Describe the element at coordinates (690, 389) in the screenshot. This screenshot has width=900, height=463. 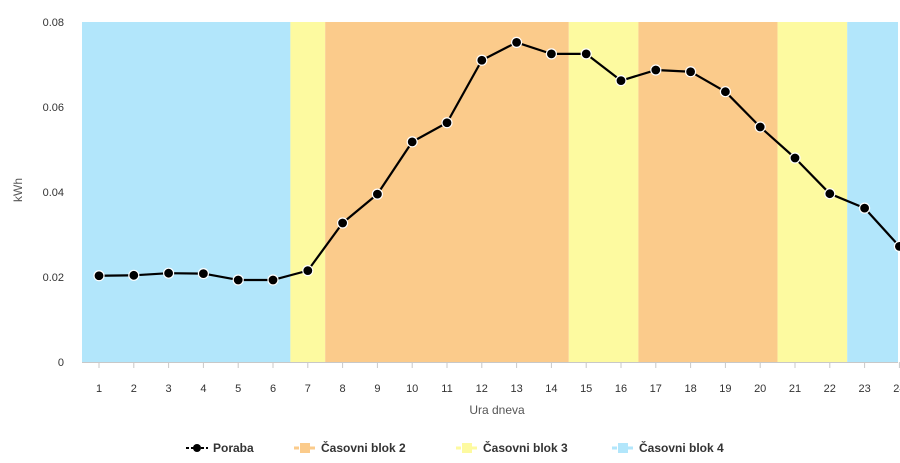
I see `x-tick-label-18: 18` at that location.